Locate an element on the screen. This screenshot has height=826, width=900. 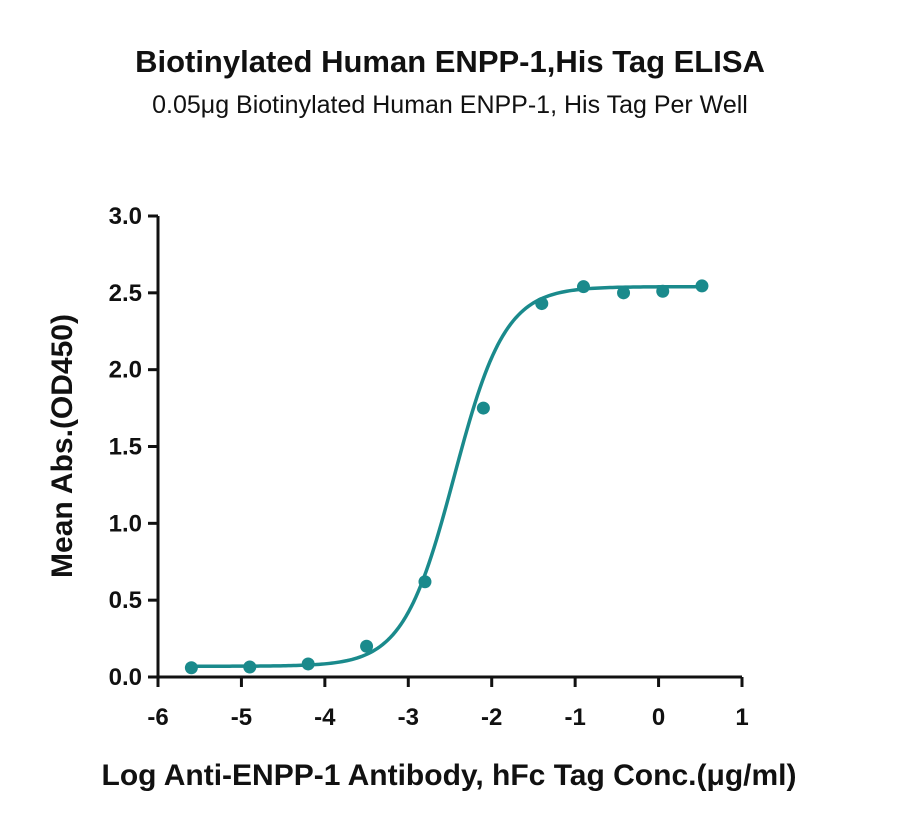
x-tick-label: 0 is located at coordinates (658, 717).